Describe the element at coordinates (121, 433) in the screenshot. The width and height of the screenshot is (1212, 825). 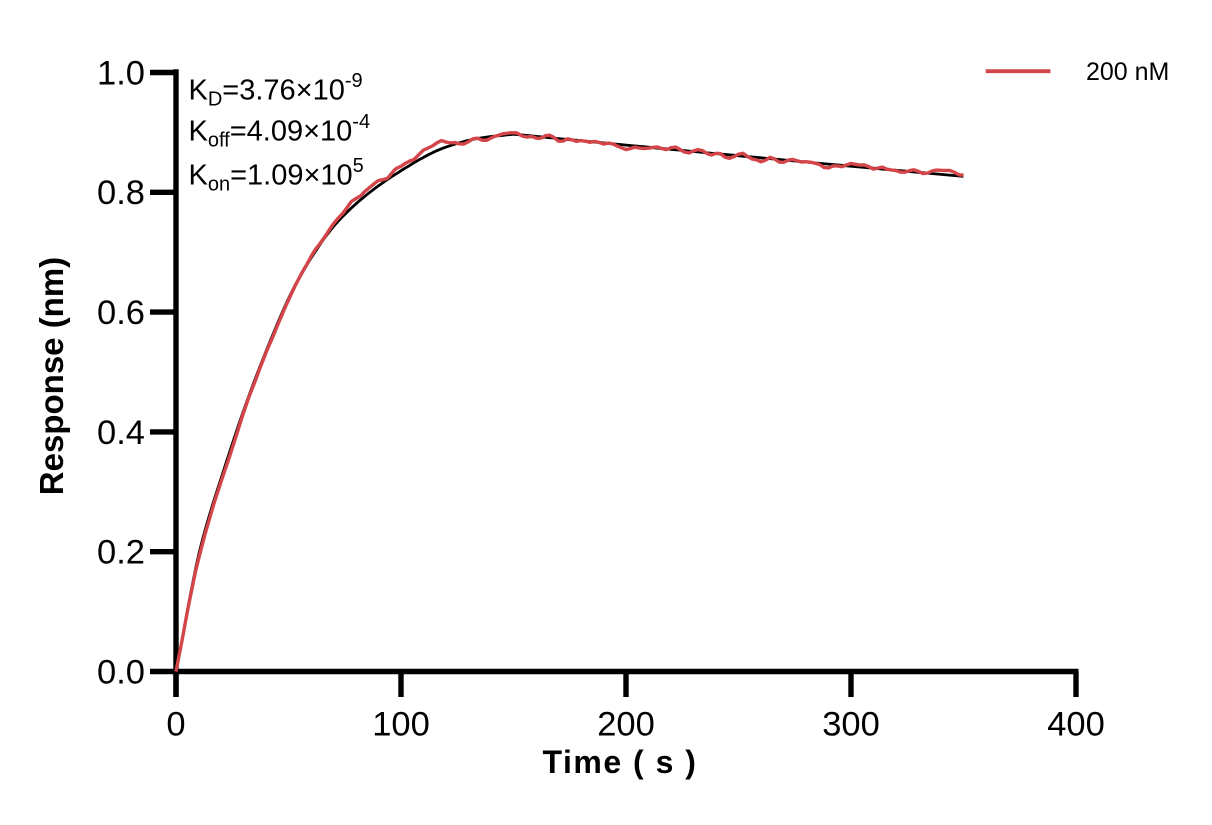
I see `svg-text: 0.4` at that location.